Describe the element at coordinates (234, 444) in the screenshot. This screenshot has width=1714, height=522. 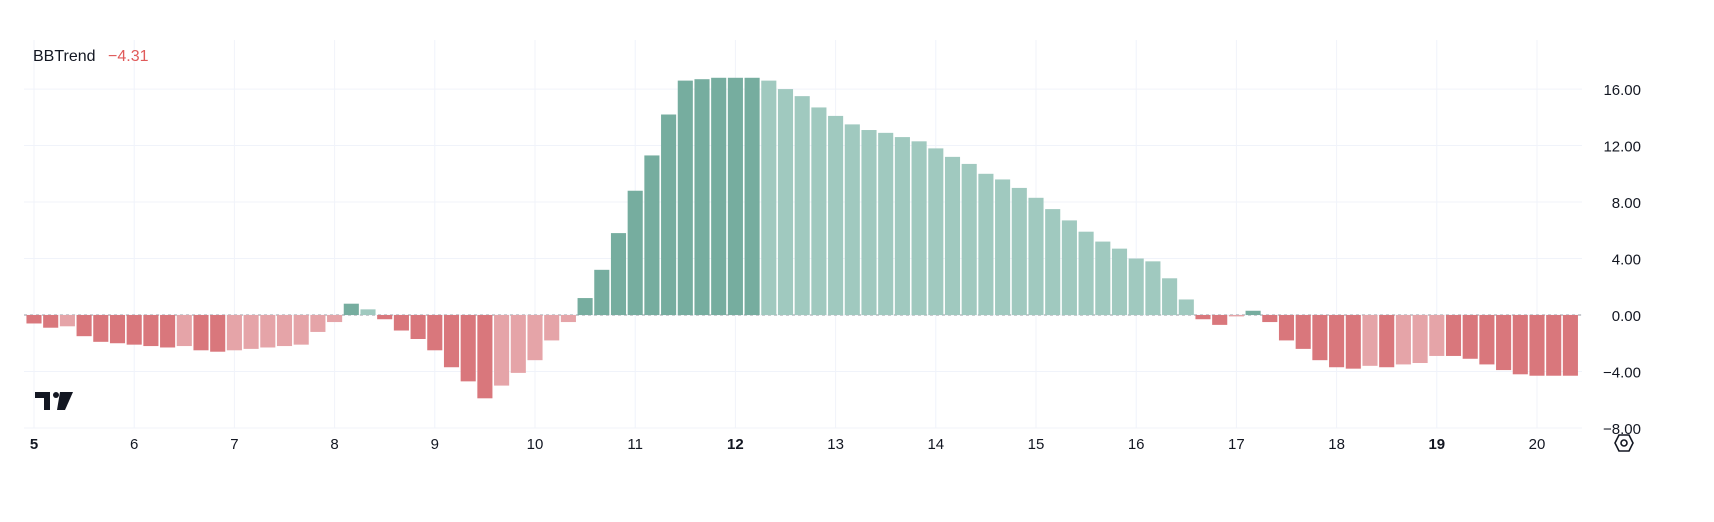
I see `x-tick-label: 7` at that location.